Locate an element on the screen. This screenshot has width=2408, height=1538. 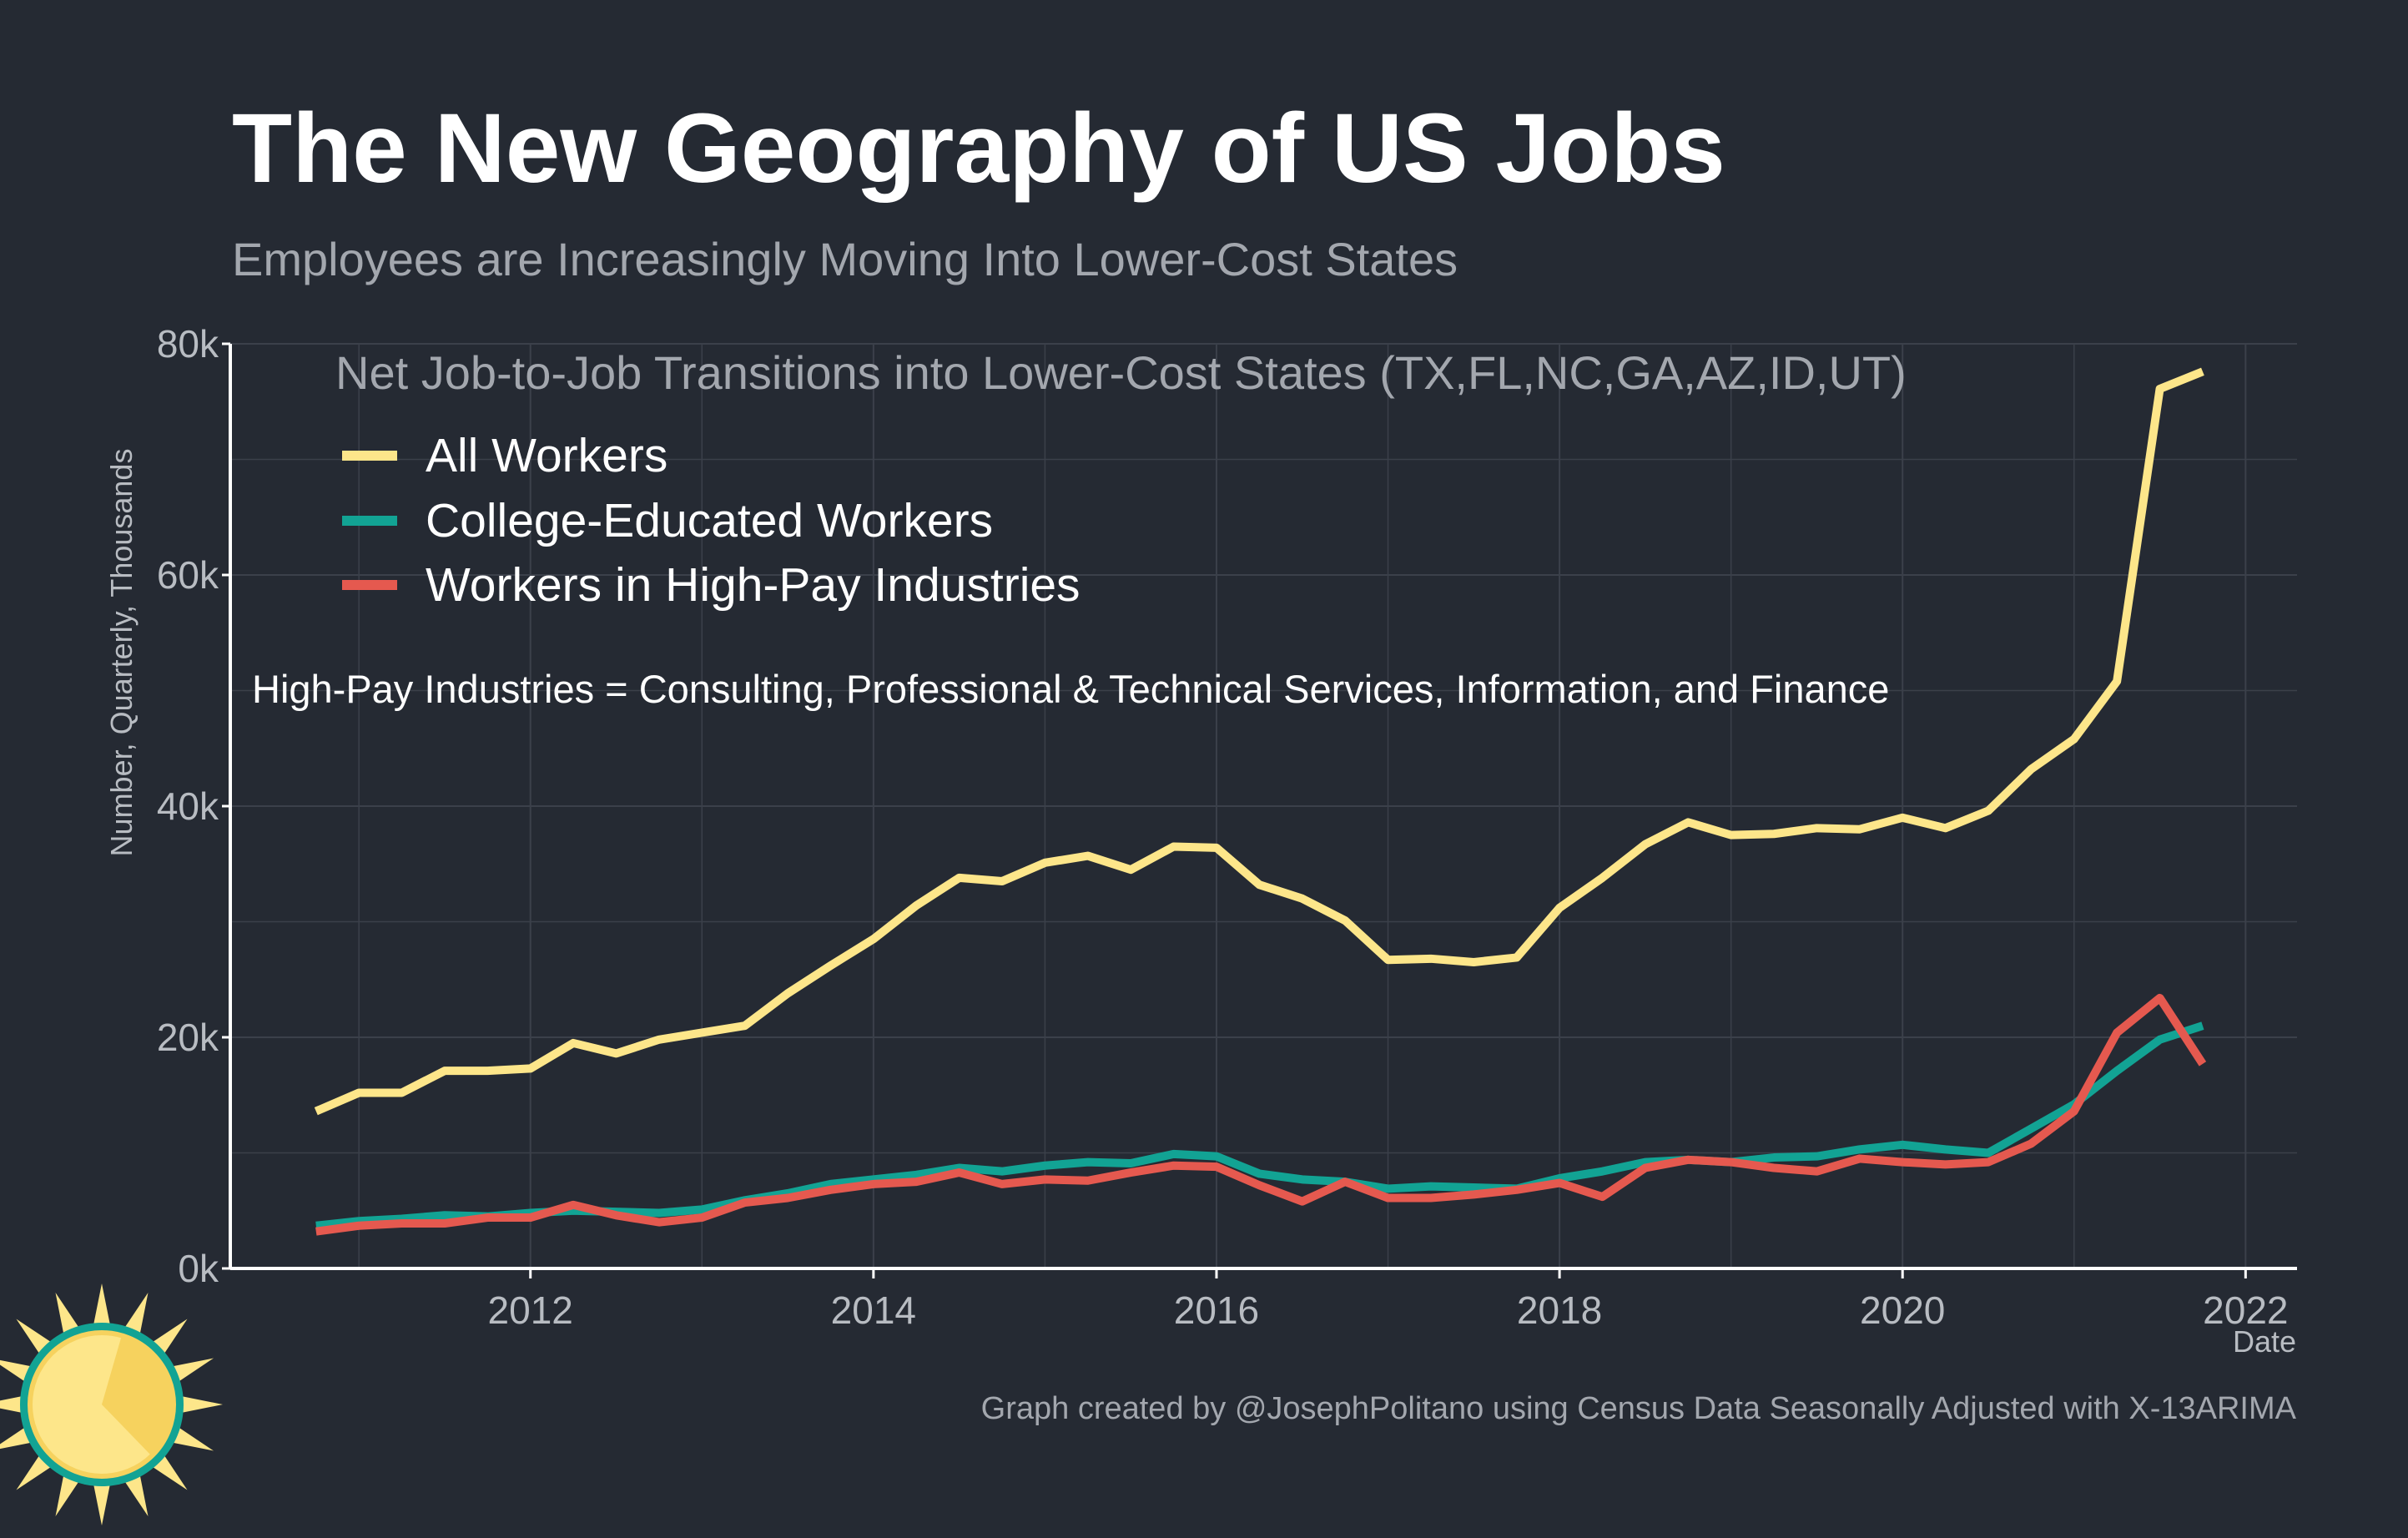
sun-icon is located at coordinates (111, 1404).